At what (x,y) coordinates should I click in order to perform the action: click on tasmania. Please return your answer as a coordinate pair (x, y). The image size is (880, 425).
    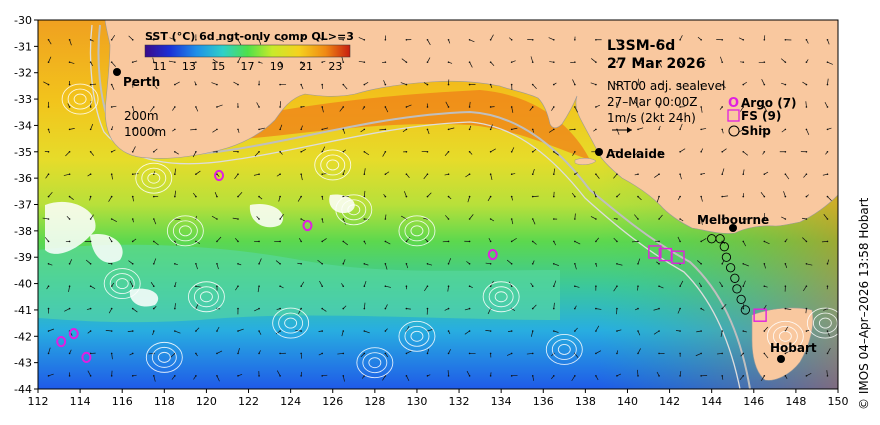
    Looking at the image, I should click on (782, 344).